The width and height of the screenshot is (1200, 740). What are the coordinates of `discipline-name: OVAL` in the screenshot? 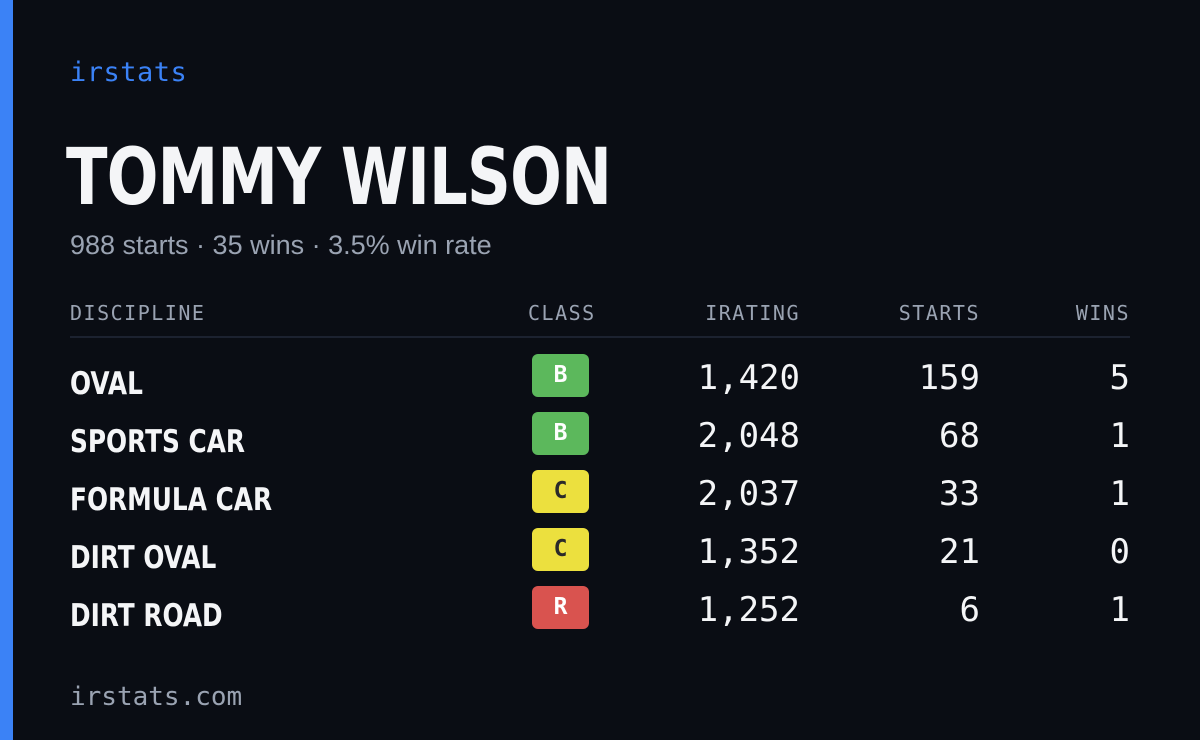 It's located at (106, 384).